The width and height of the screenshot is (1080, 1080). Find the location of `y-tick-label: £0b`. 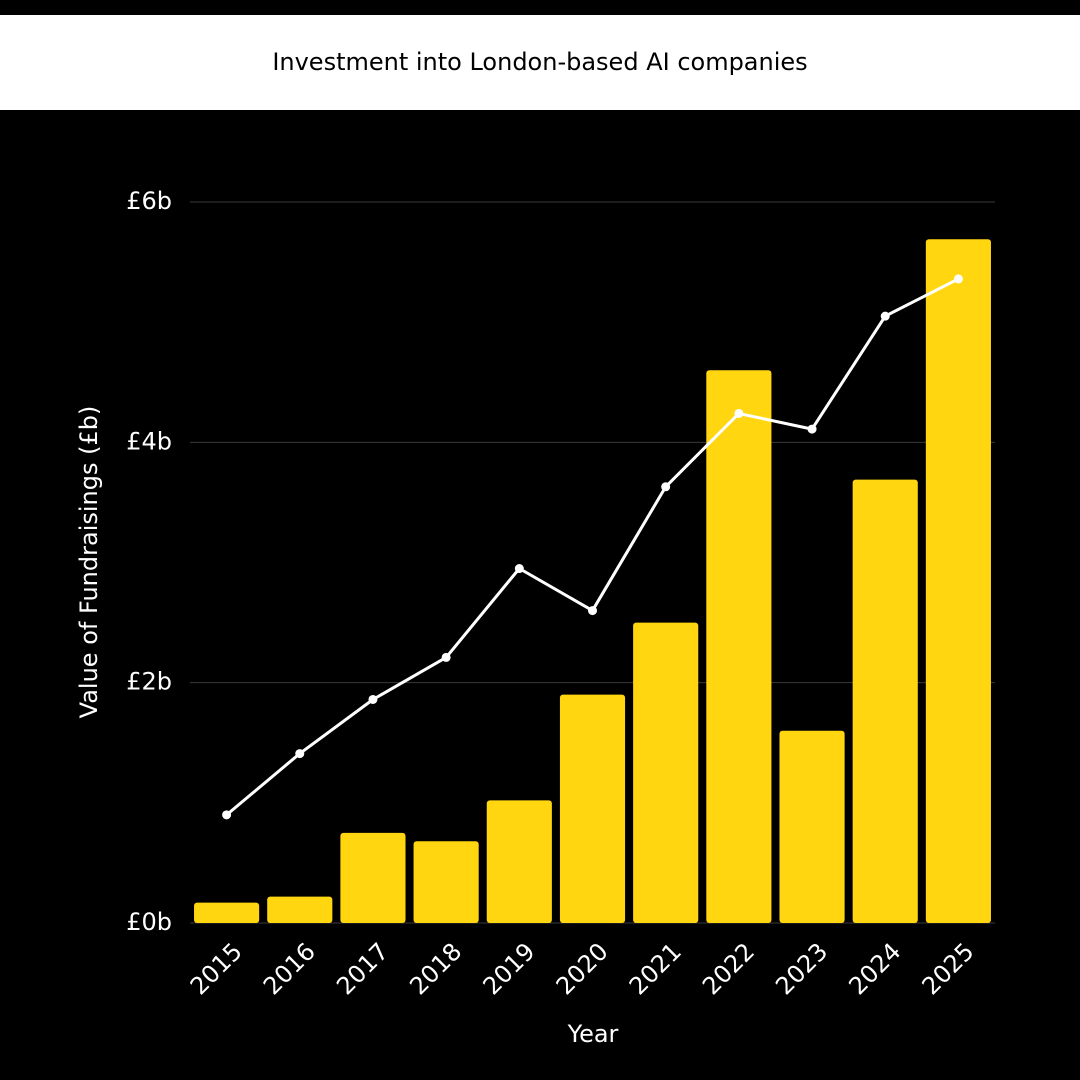

y-tick-label: £0b is located at coordinates (149, 922).